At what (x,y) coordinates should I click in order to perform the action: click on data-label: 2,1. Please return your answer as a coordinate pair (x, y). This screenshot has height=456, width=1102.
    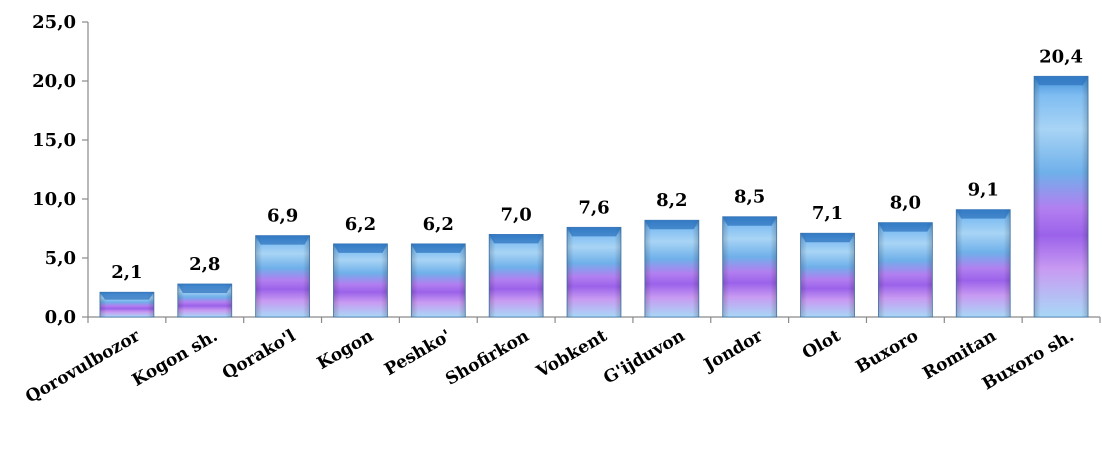
    Looking at the image, I should click on (126, 272).